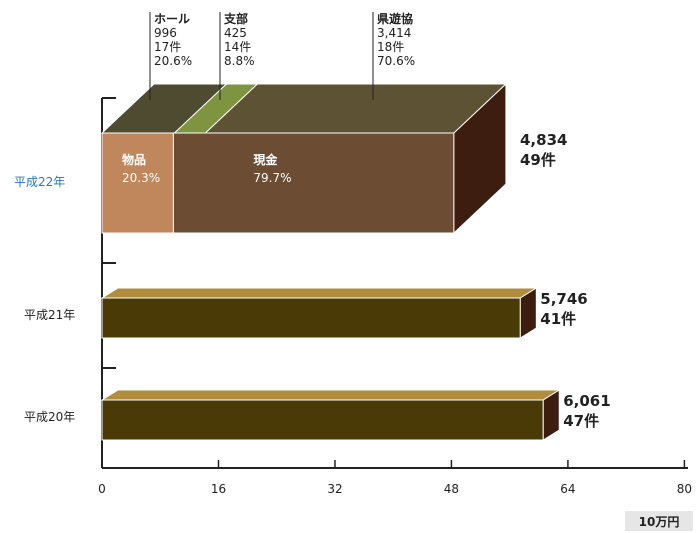  What do you see at coordinates (167, 47) in the screenshot?
I see `callout-text-0: 17件` at bounding box center [167, 47].